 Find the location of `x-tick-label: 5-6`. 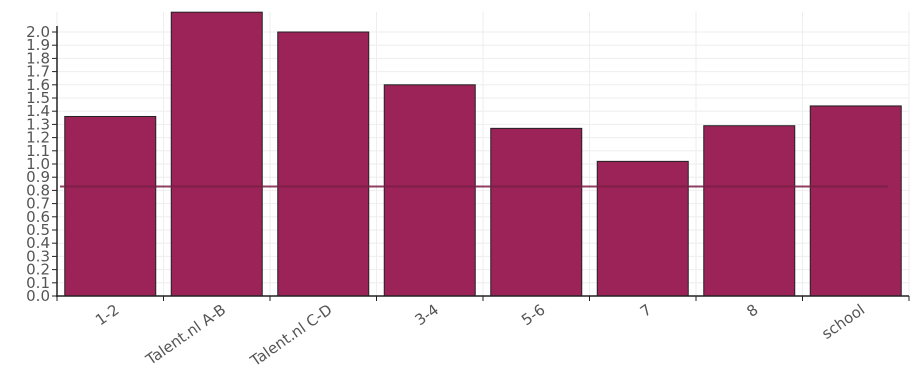

x-tick-label: 5-6 is located at coordinates (533, 315).